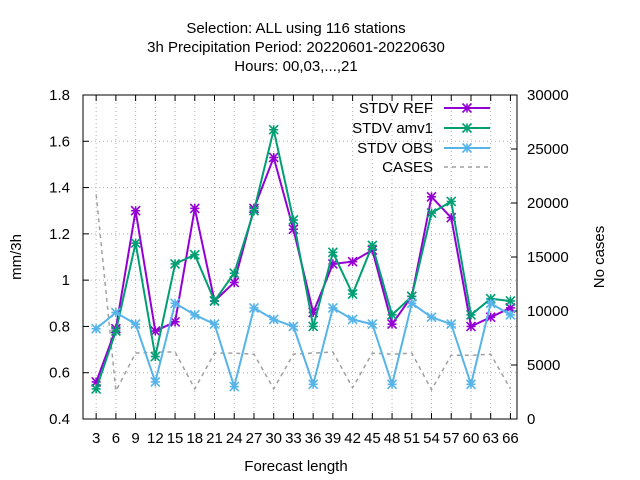  What do you see at coordinates (59, 95) in the screenshot?
I see `y-tick-label: 1.8` at bounding box center [59, 95].